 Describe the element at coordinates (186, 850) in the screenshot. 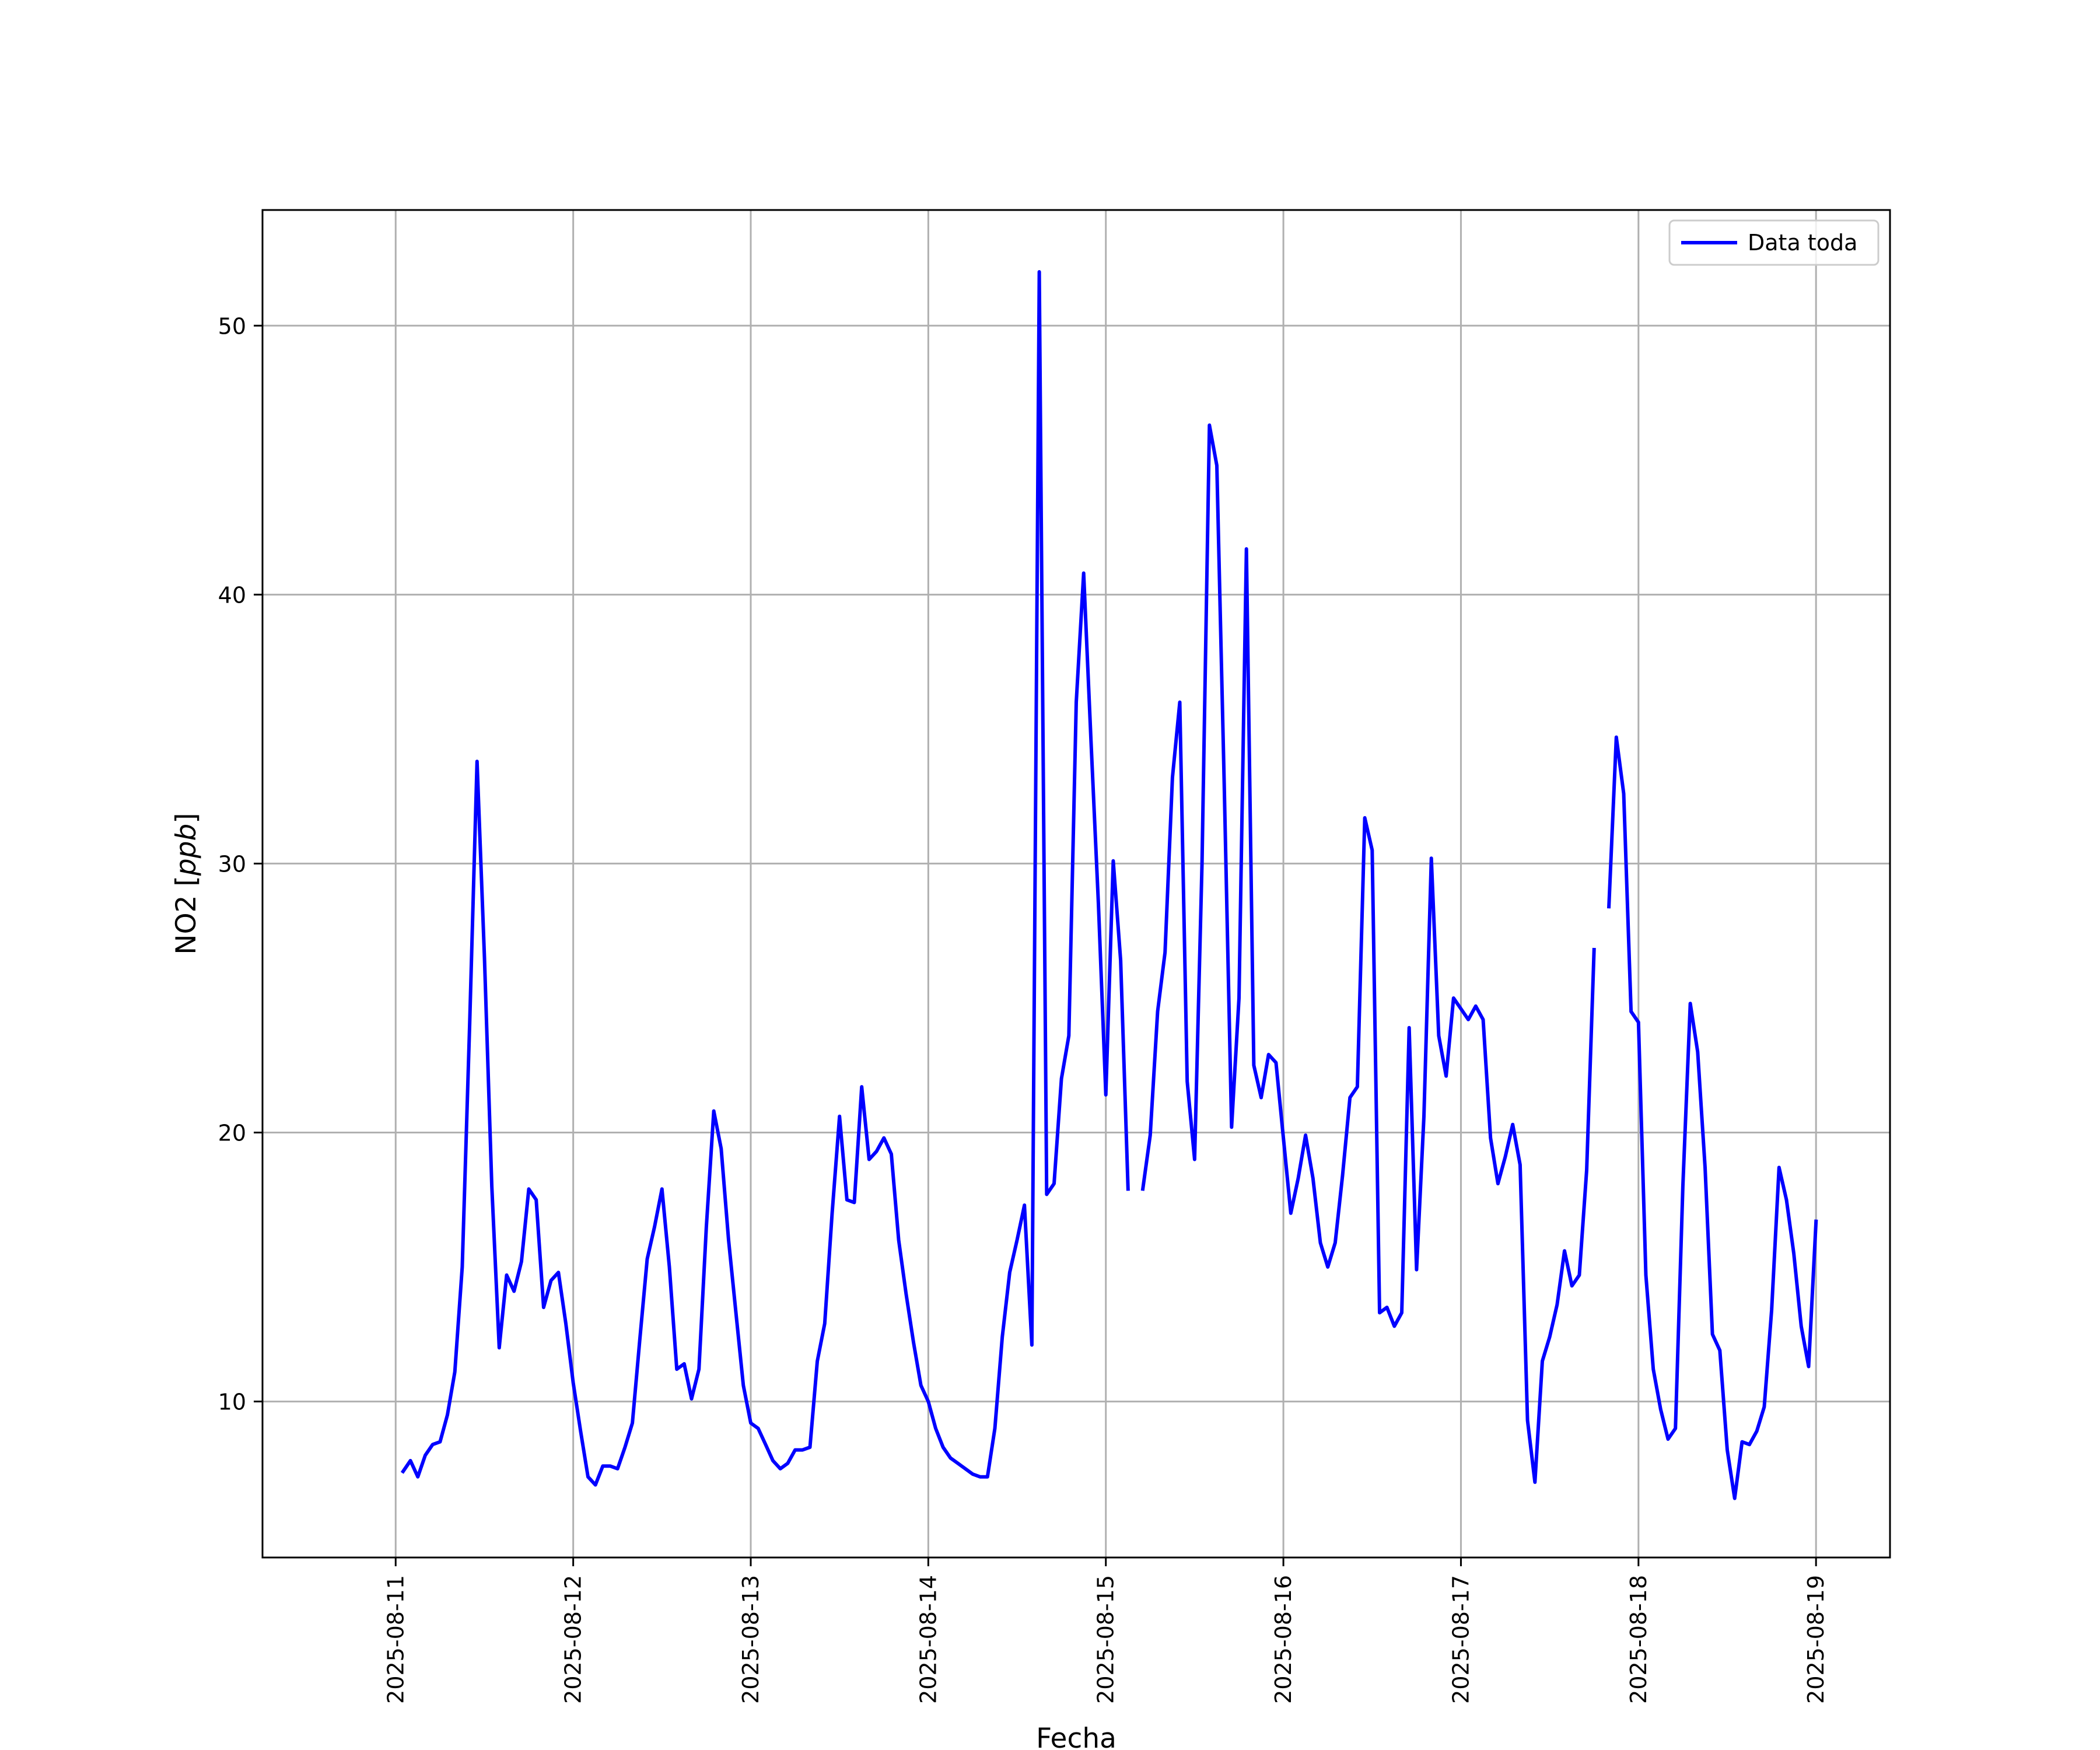

I see `y-axis-label-unit: ppb` at that location.